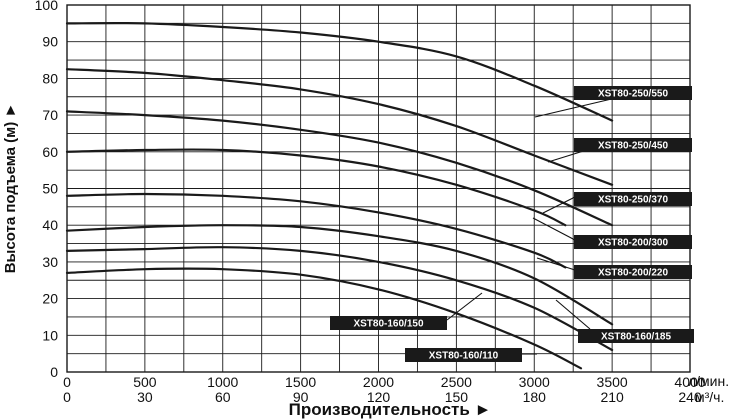 This screenshot has width=750, height=420. What do you see at coordinates (223, 397) in the screenshot?
I see `x-tick-label-bottom: 60` at bounding box center [223, 397].